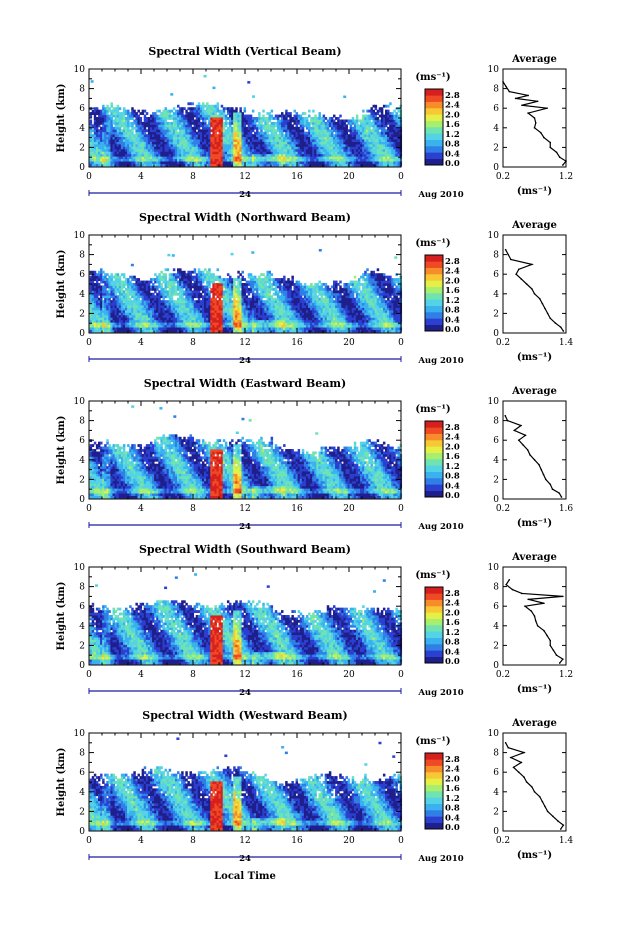  Describe the element at coordinates (246, 120) in the screenshot. I see `heatmap` at that location.